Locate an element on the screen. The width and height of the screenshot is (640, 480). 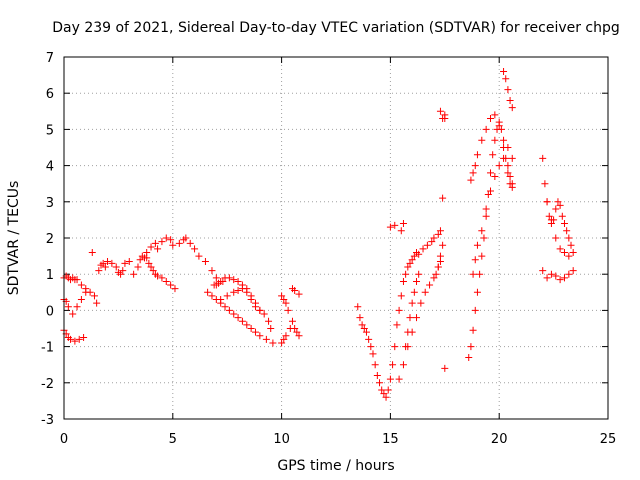
x-axis-label: GPS time / hours is located at coordinates (335, 466).